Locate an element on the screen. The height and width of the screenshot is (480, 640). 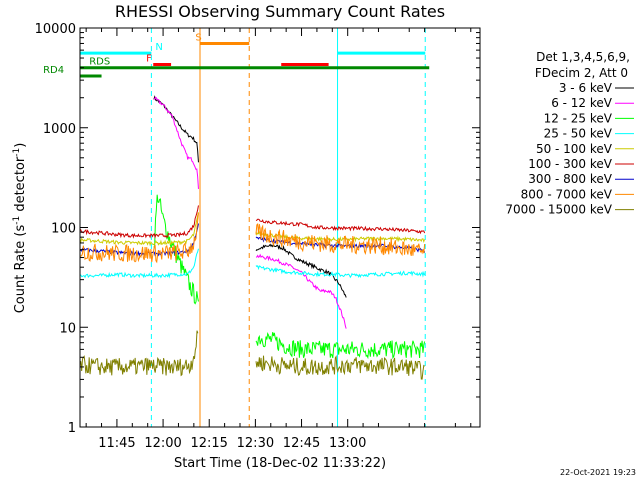
flag-label-f: F is located at coordinates (149, 59).